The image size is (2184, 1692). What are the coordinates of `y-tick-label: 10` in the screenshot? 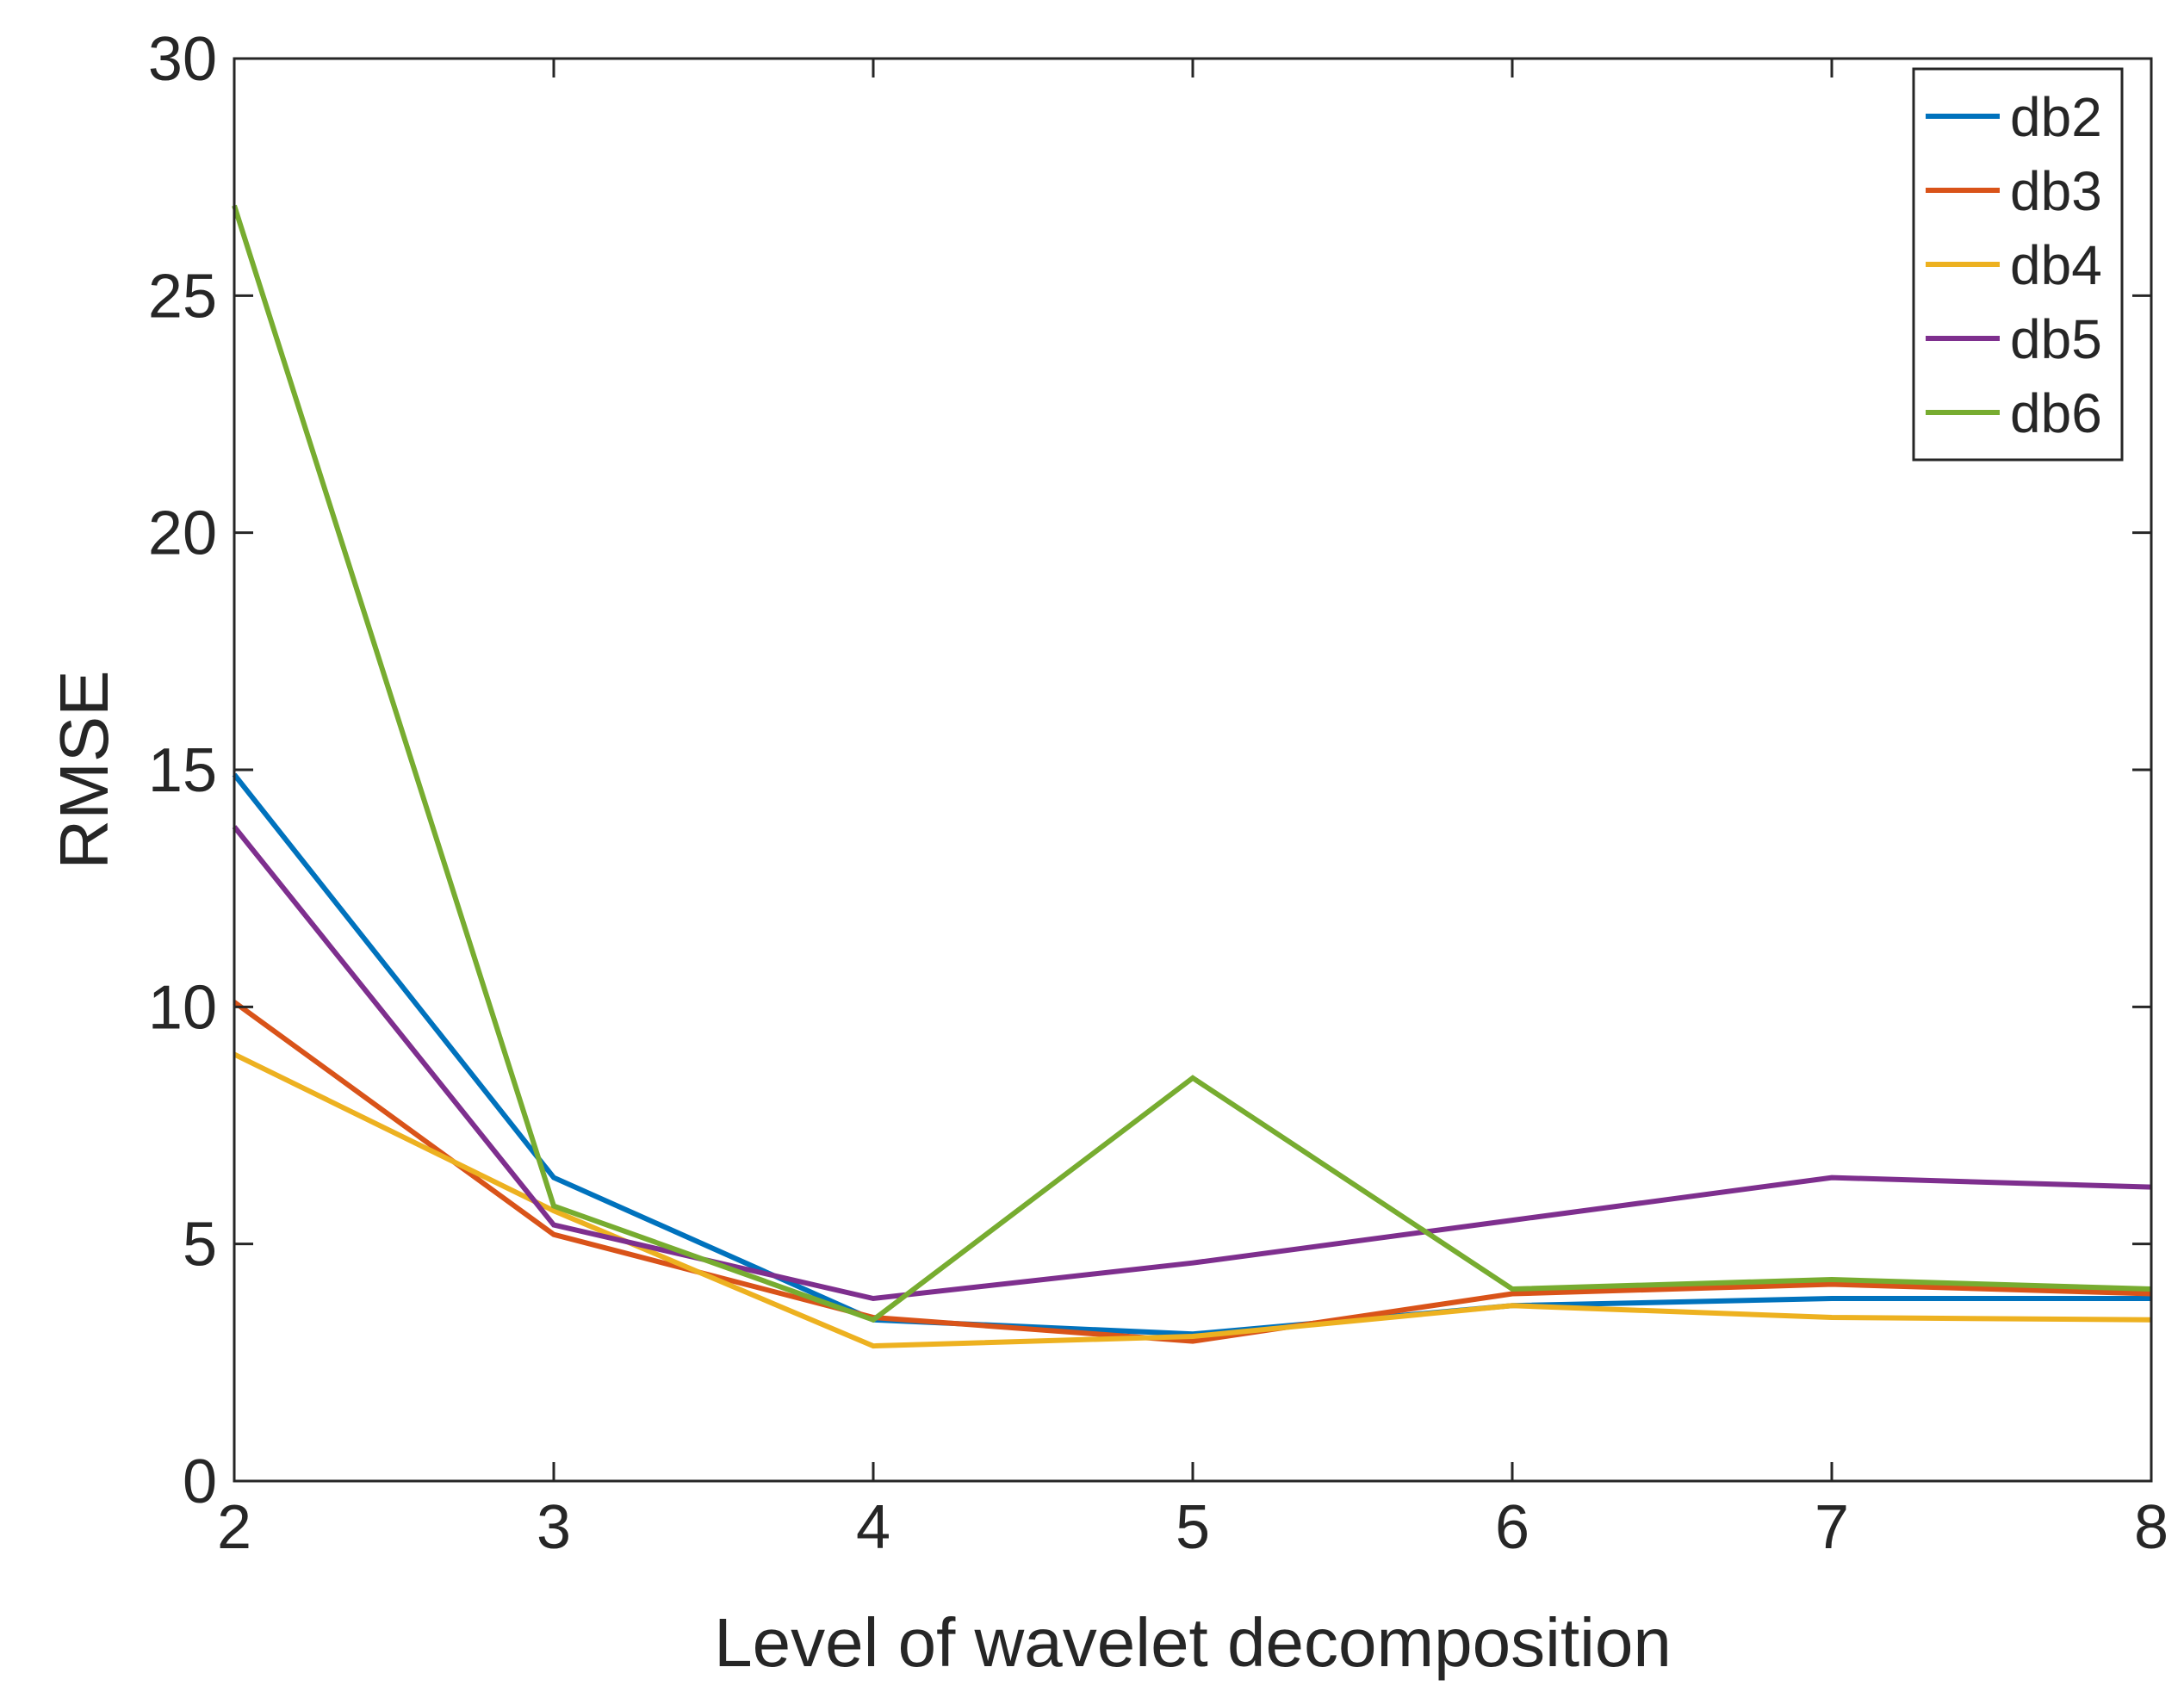 It's located at (183, 1007).